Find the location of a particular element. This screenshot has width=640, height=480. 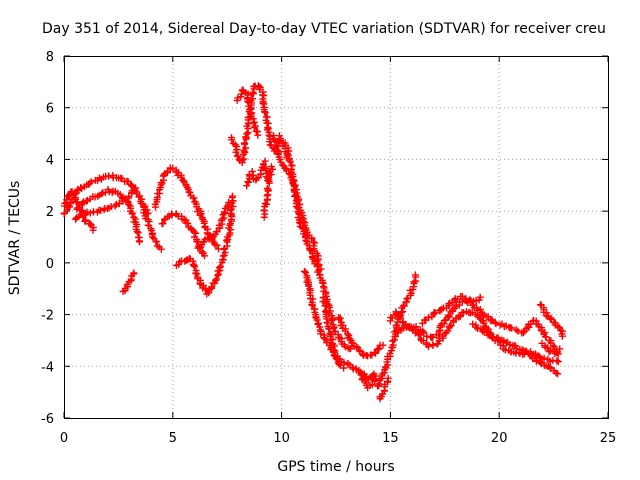

y-tick-label: -4 is located at coordinates (47, 367).